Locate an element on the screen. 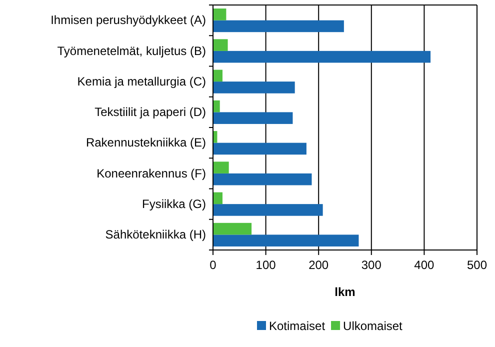 This screenshot has width=495, height=347. x-tick-label: 200 is located at coordinates (318, 265).